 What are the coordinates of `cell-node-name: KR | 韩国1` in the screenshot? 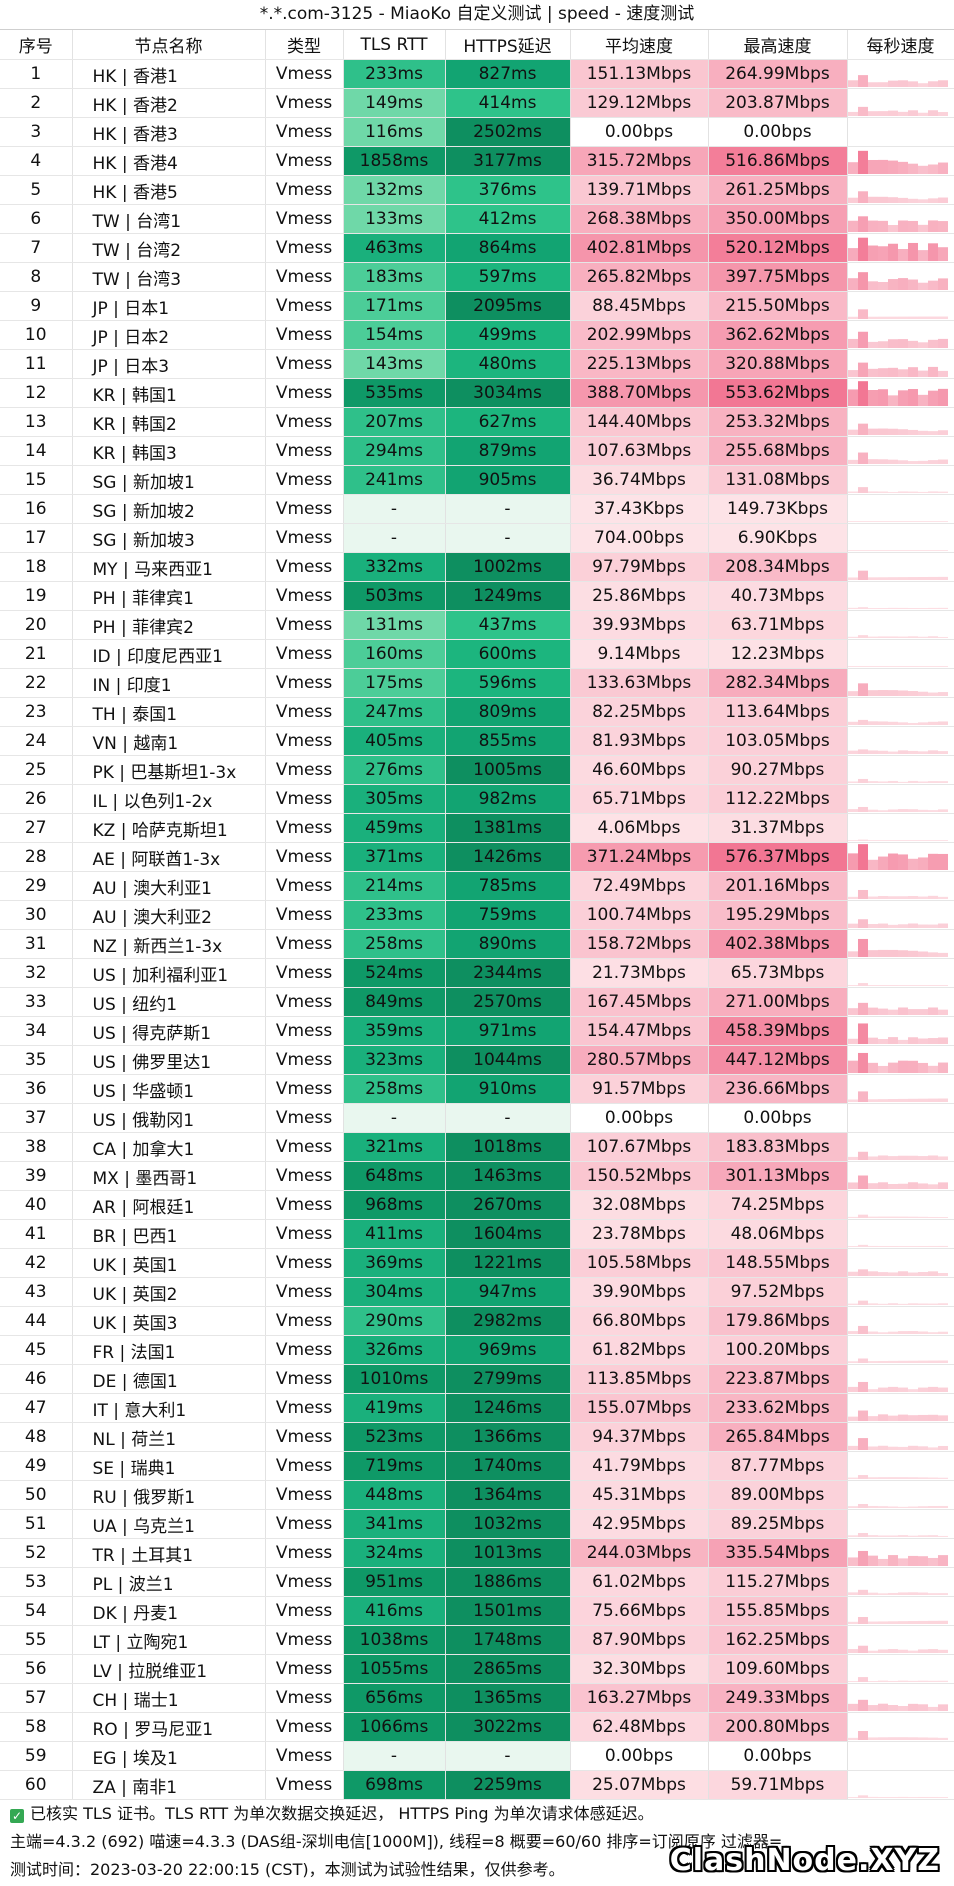 It's located at (169, 393).